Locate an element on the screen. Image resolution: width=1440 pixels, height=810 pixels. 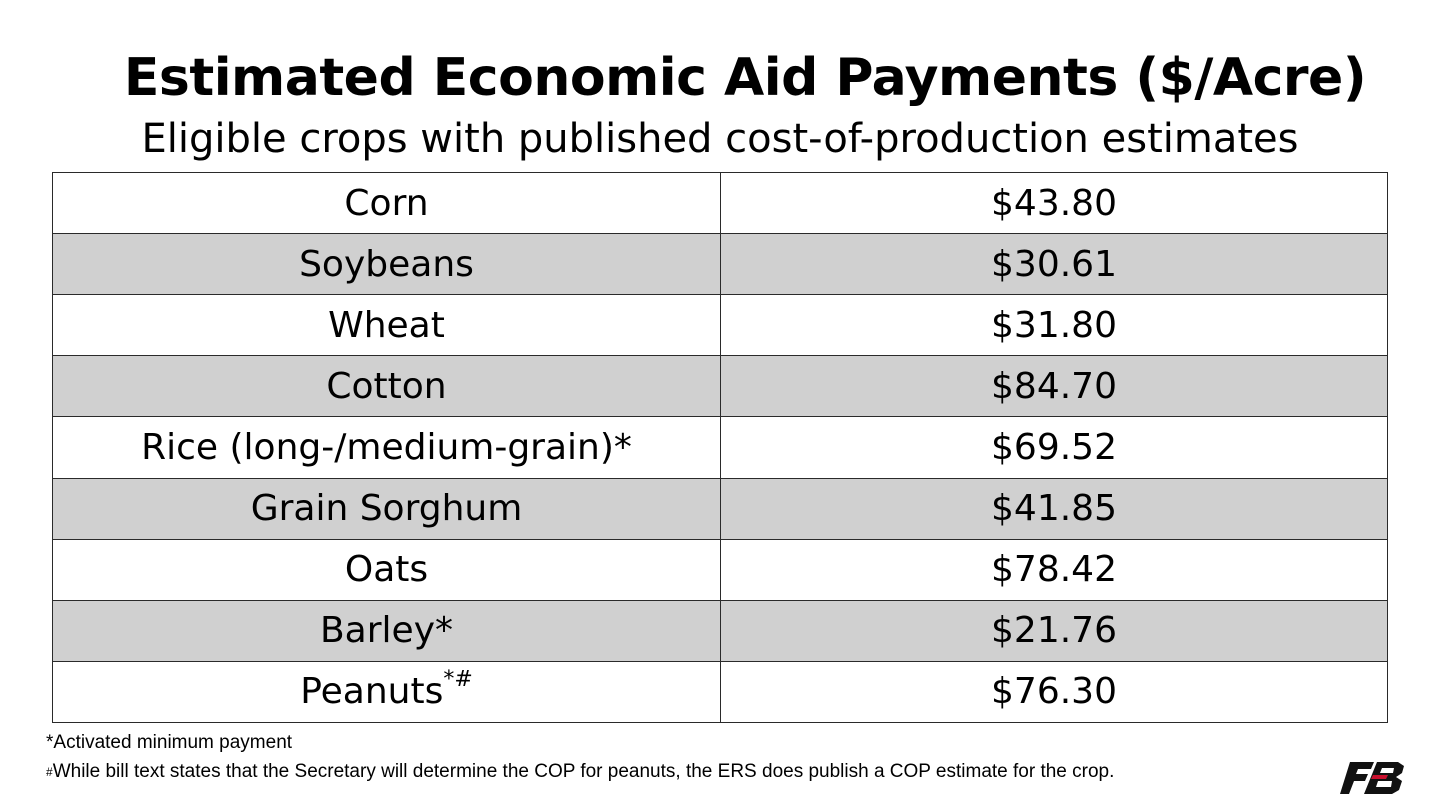
table-row: Barley* $21.76 is located at coordinates (720, 630).